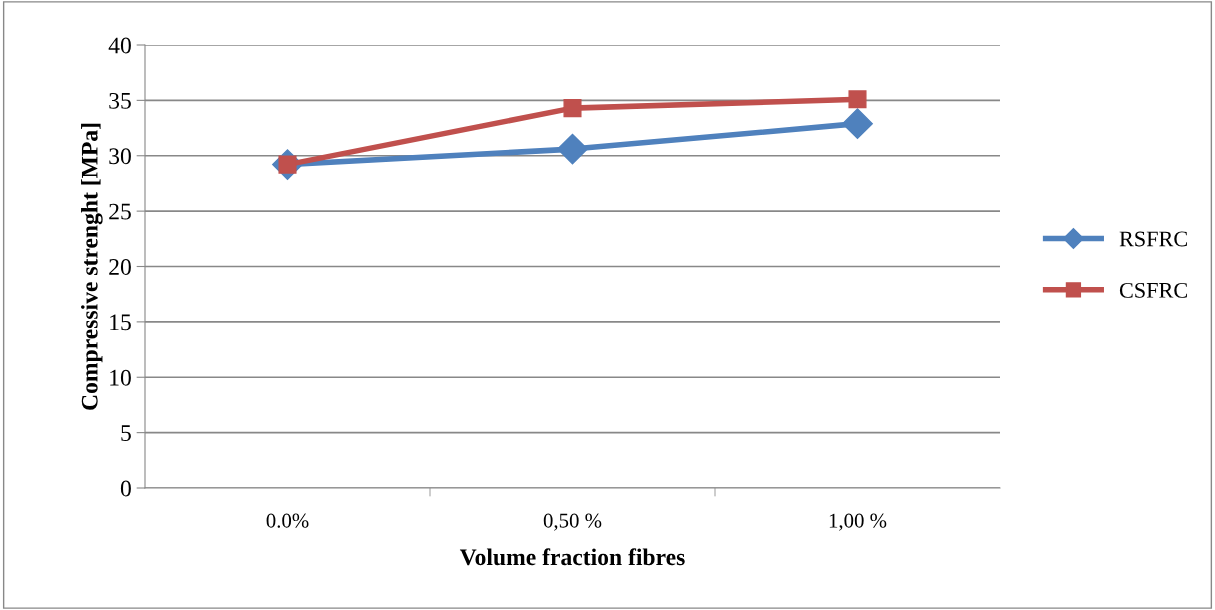 This screenshot has width=1215, height=610. I want to click on y-tick-label: 20, so click(120, 266).